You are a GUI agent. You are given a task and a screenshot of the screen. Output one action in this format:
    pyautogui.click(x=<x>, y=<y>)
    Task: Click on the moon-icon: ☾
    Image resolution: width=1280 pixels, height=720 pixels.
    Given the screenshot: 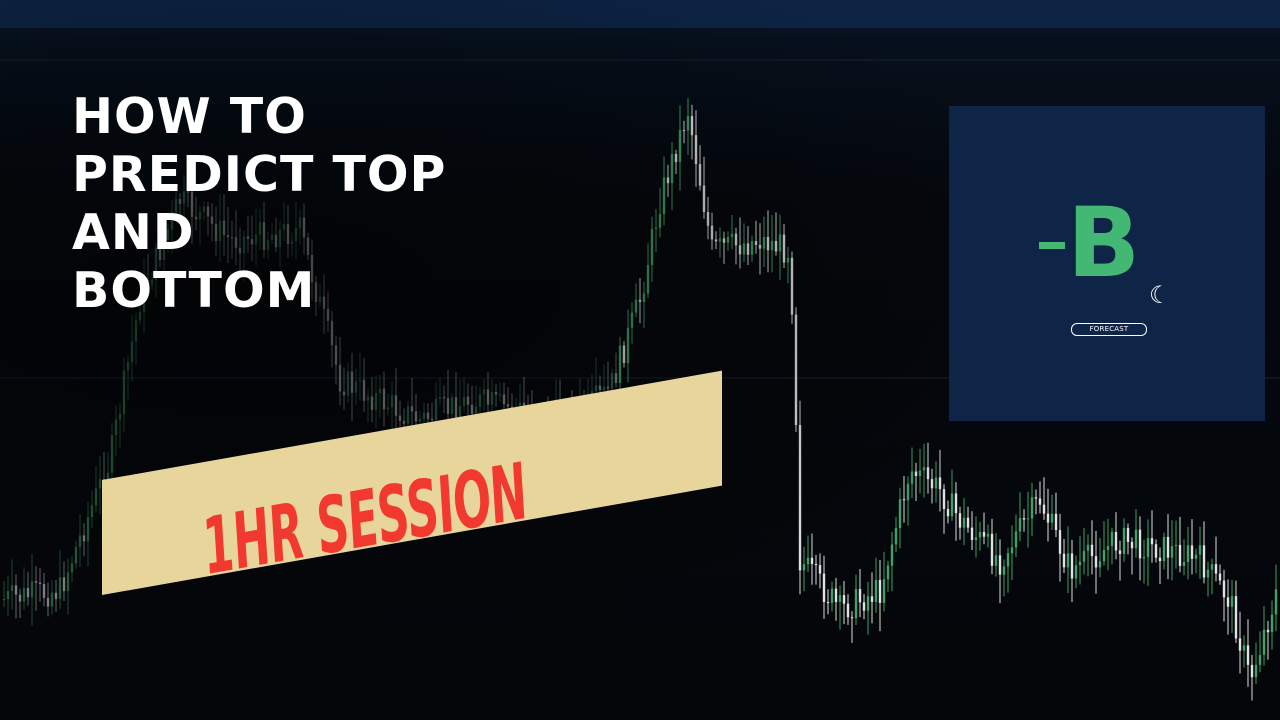 What is the action you would take?
    pyautogui.click(x=1160, y=295)
    